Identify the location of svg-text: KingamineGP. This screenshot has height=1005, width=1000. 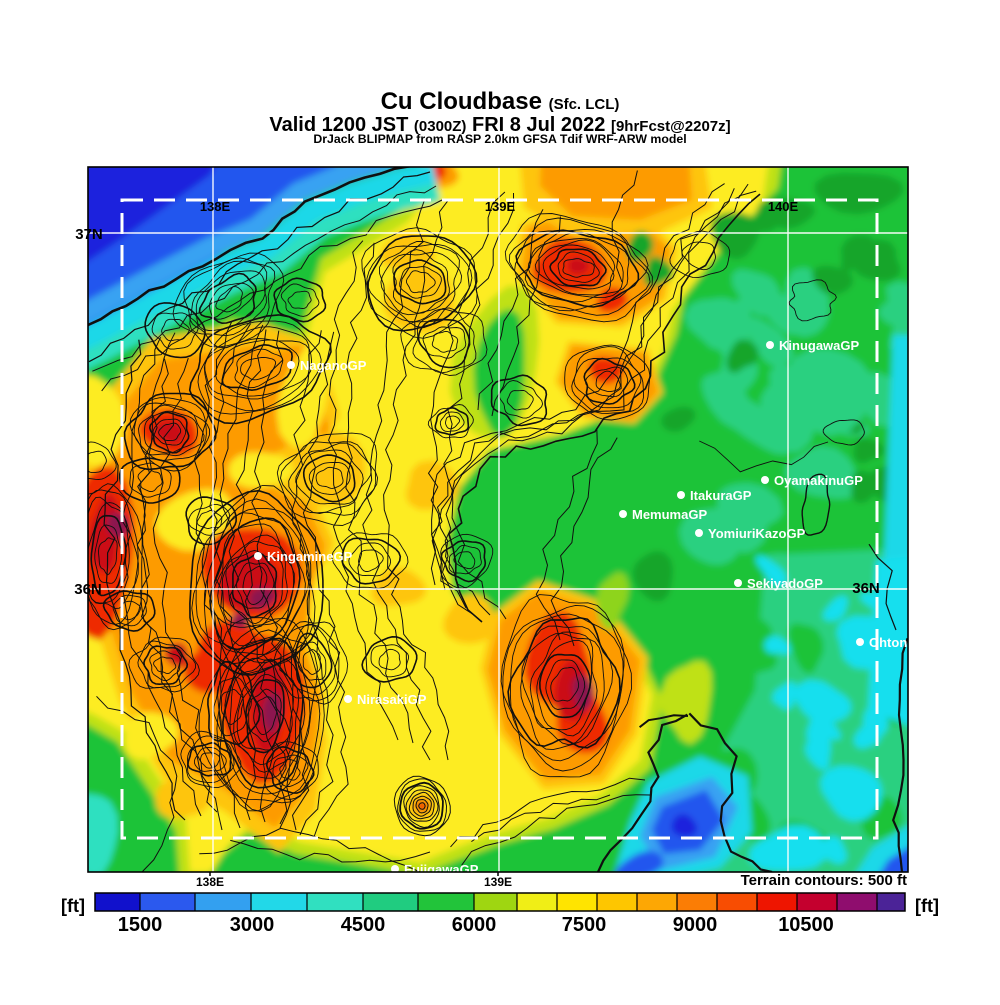
(310, 556).